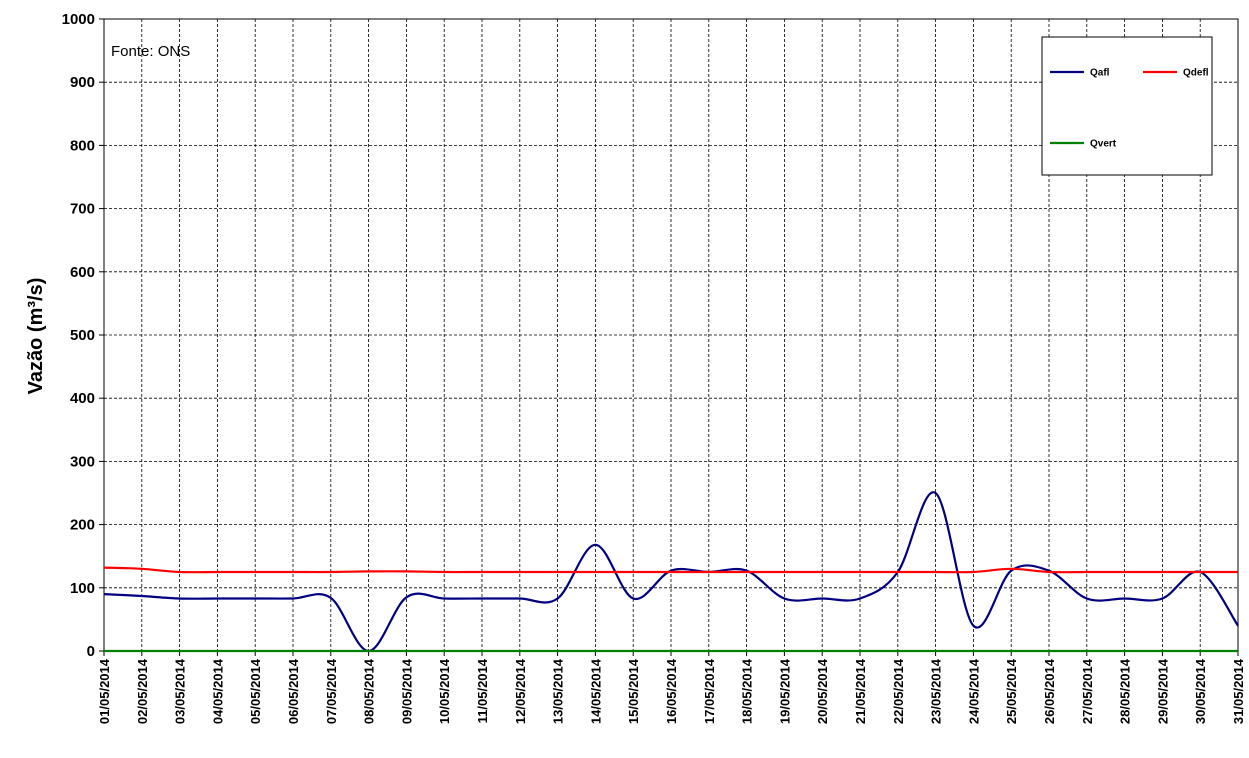 The image size is (1249, 758). Describe the element at coordinates (82, 588) in the screenshot. I see `y-tick-label: 100` at that location.